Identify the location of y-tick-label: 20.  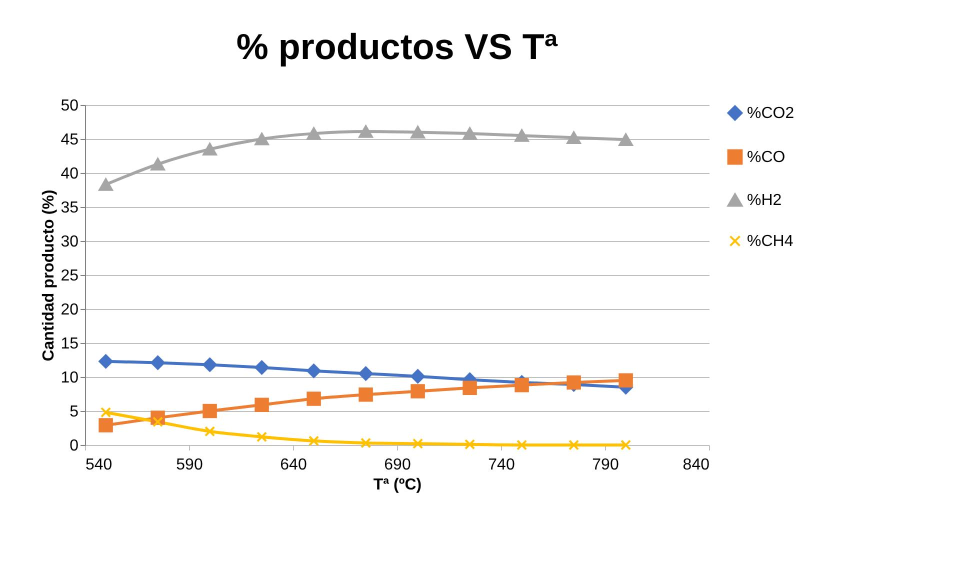
(69, 310).